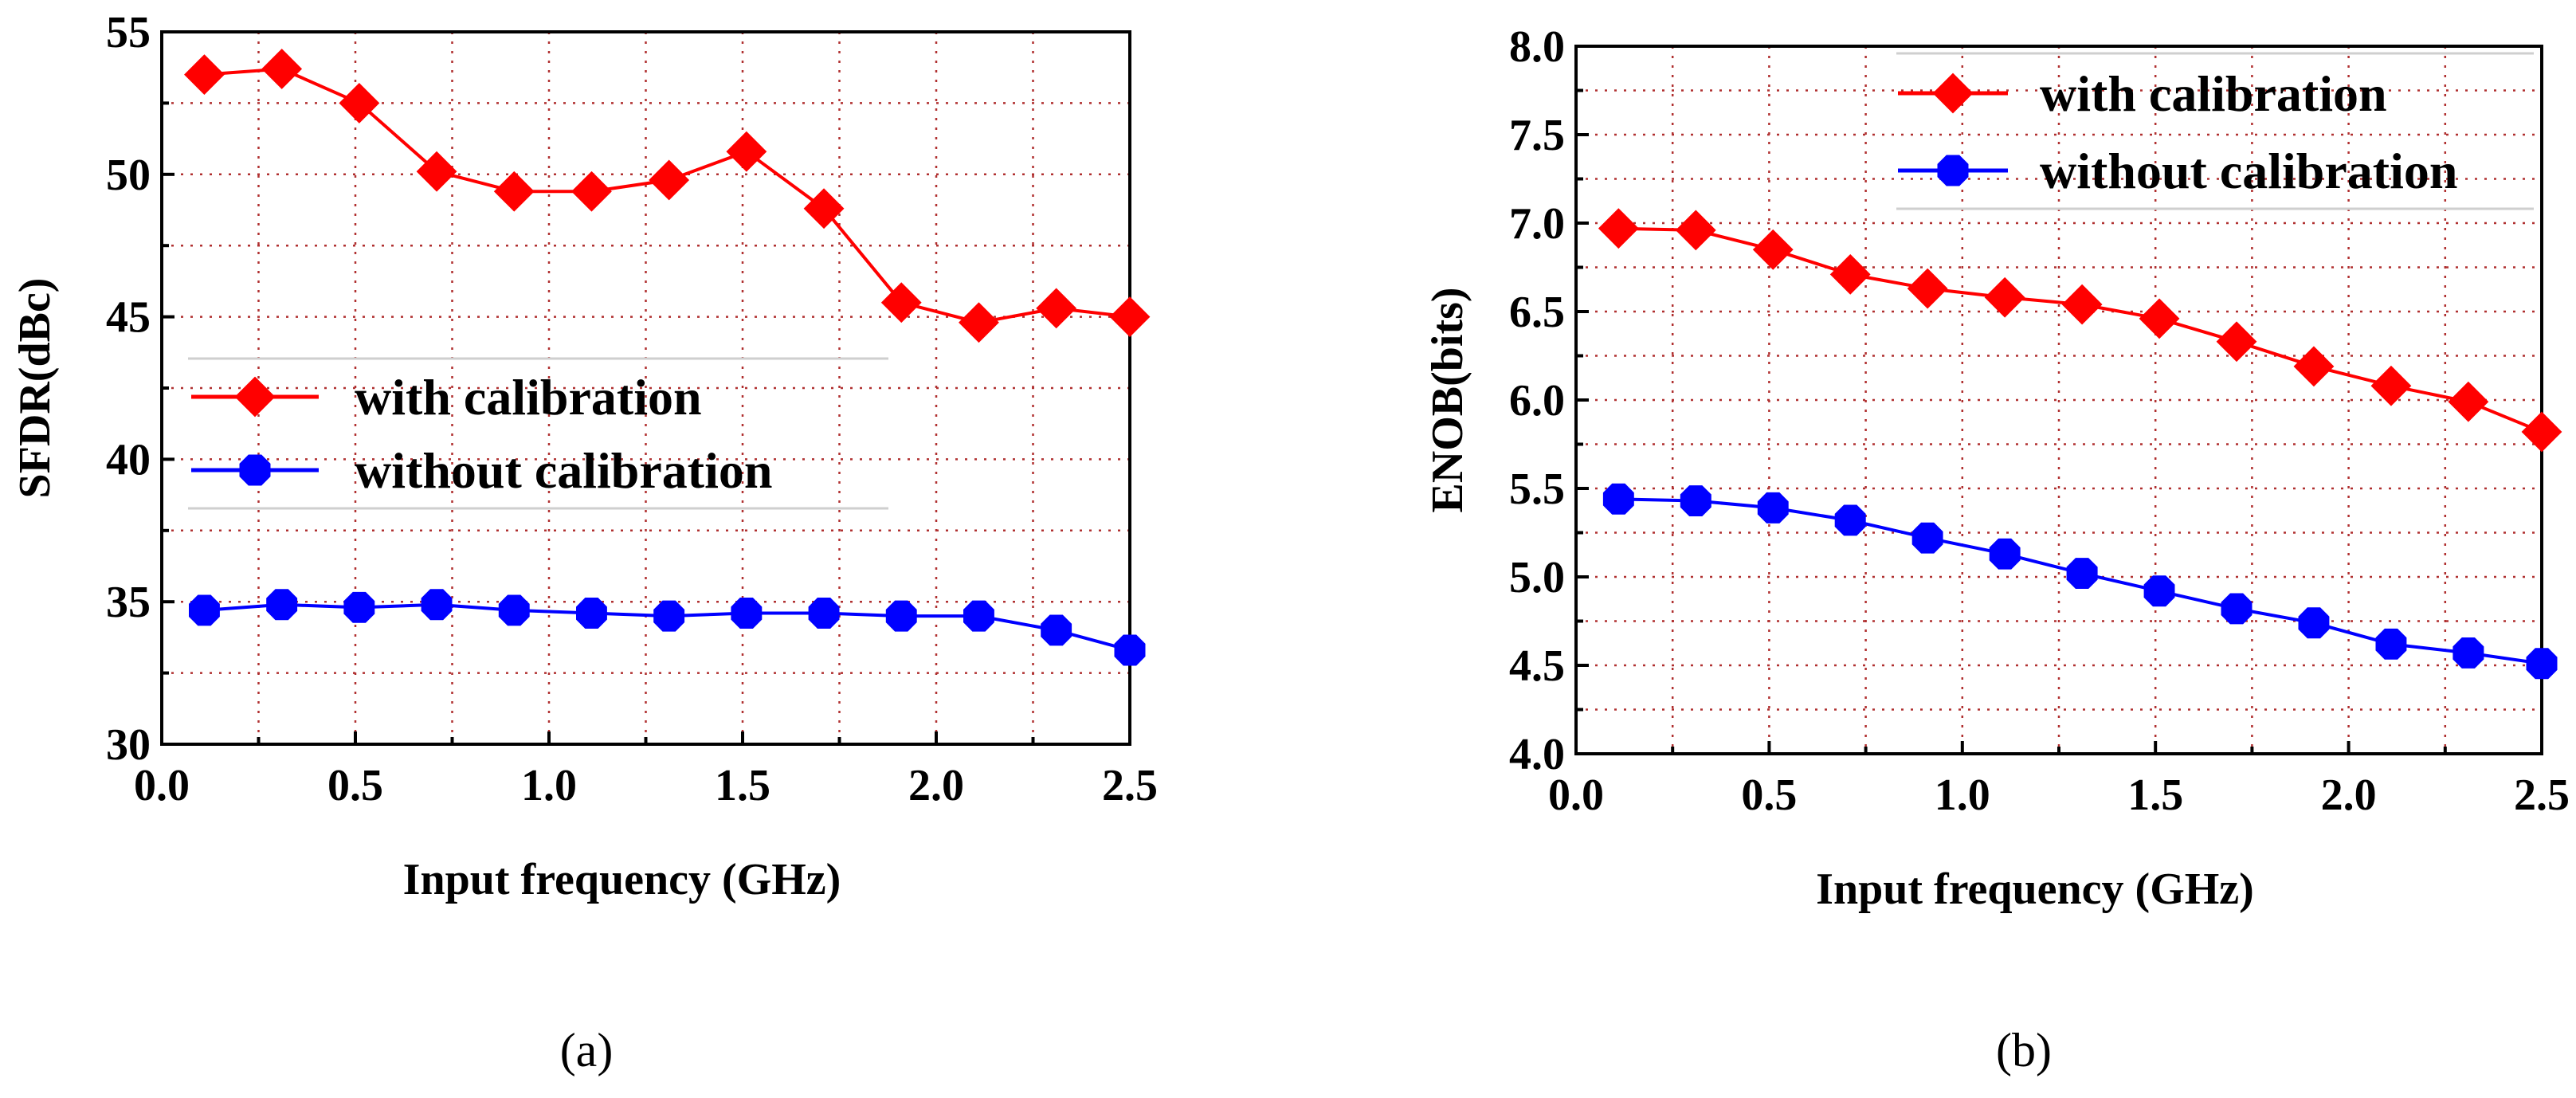 The image size is (2576, 1098). I want to click on series-line, so click(2080, 329).